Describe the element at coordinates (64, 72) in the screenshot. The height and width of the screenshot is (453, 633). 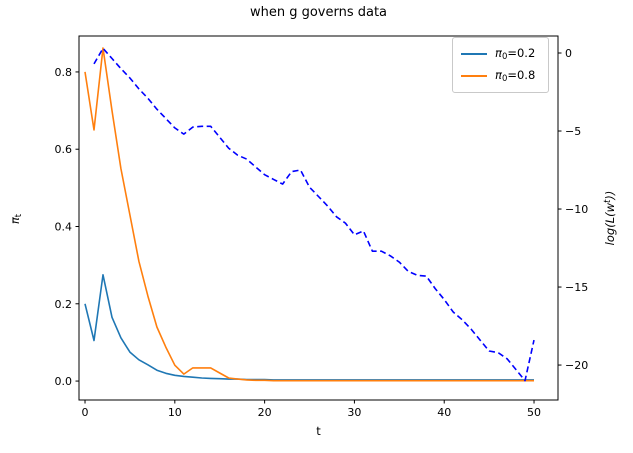
I see `y-tick-label-left: 0.8` at that location.